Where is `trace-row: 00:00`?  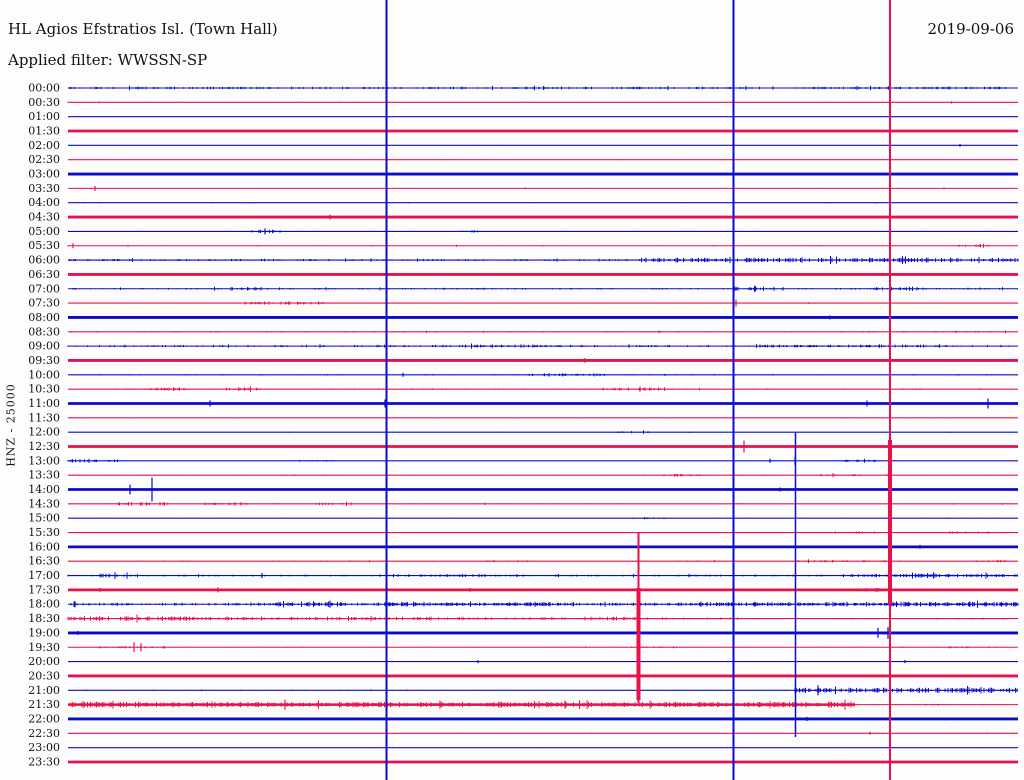
trace-row: 00:00 is located at coordinates (523, 88).